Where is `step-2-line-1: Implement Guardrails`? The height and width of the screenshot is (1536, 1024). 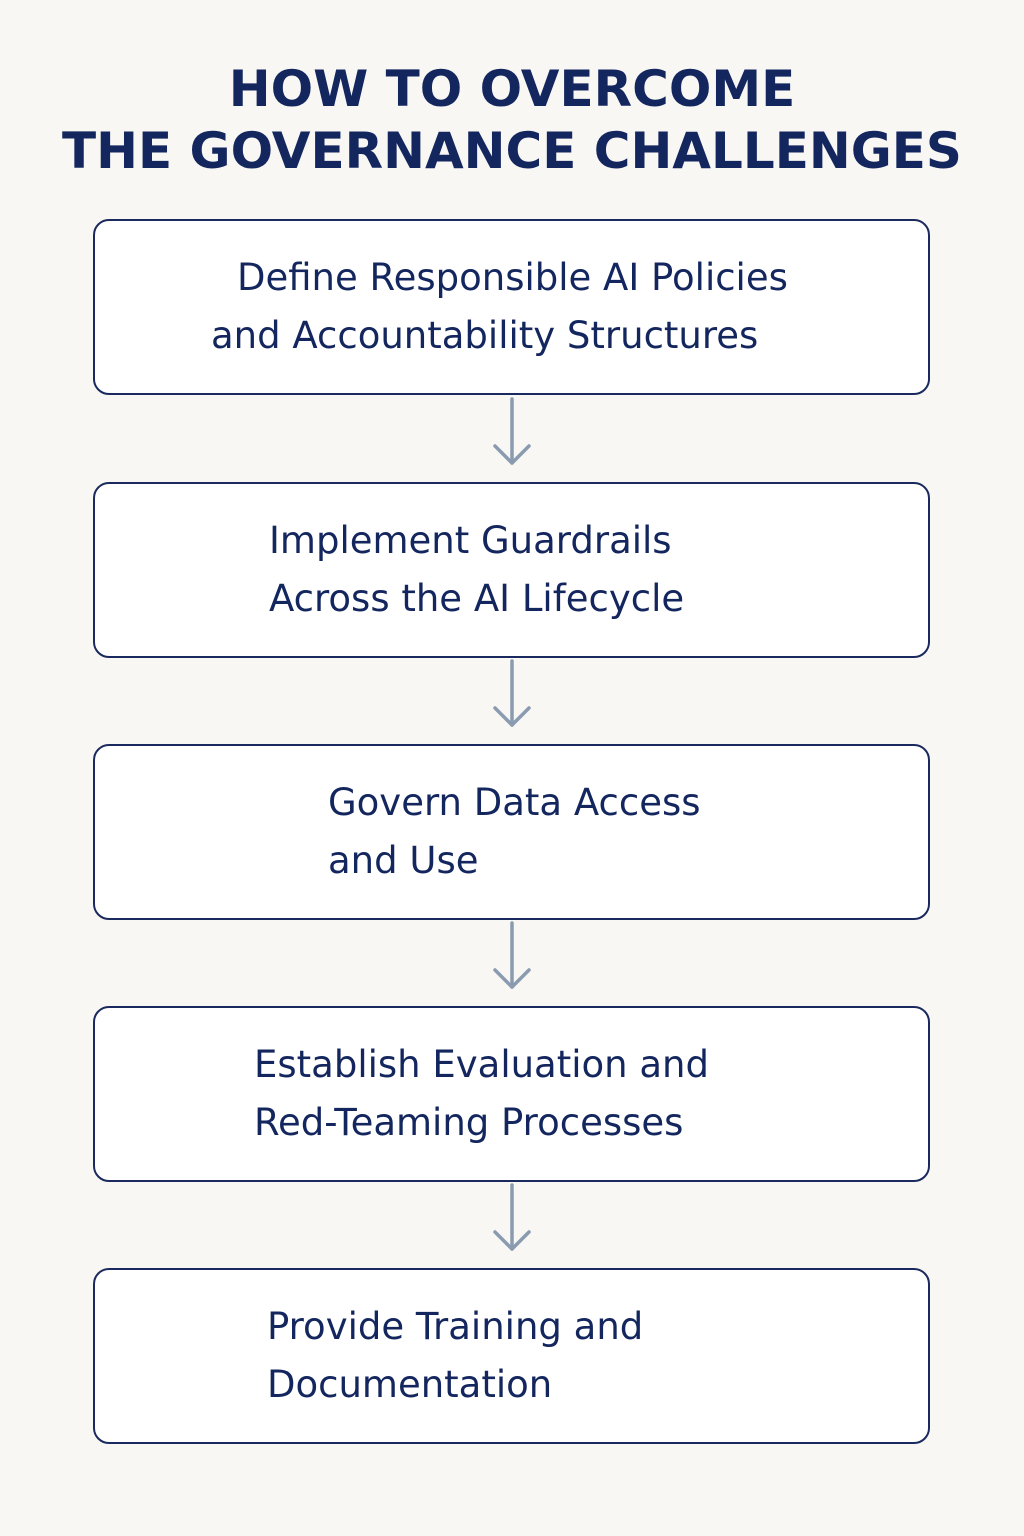 step-2-line-1: Implement Guardrails is located at coordinates (470, 540).